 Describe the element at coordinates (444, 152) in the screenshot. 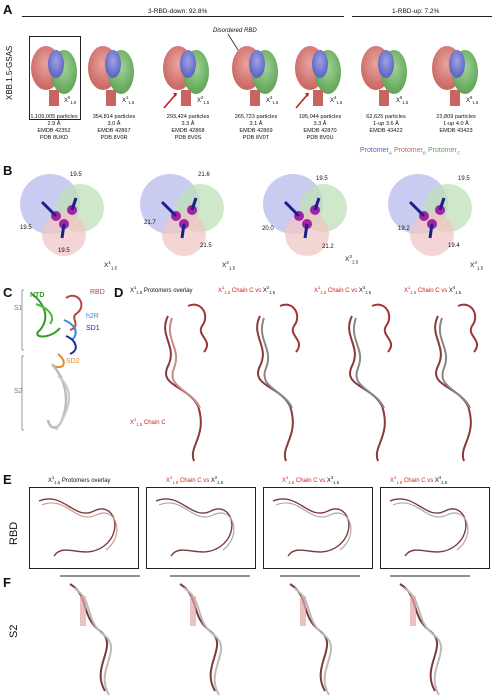

I see `legend-protomer-c: ProtomerC` at that location.